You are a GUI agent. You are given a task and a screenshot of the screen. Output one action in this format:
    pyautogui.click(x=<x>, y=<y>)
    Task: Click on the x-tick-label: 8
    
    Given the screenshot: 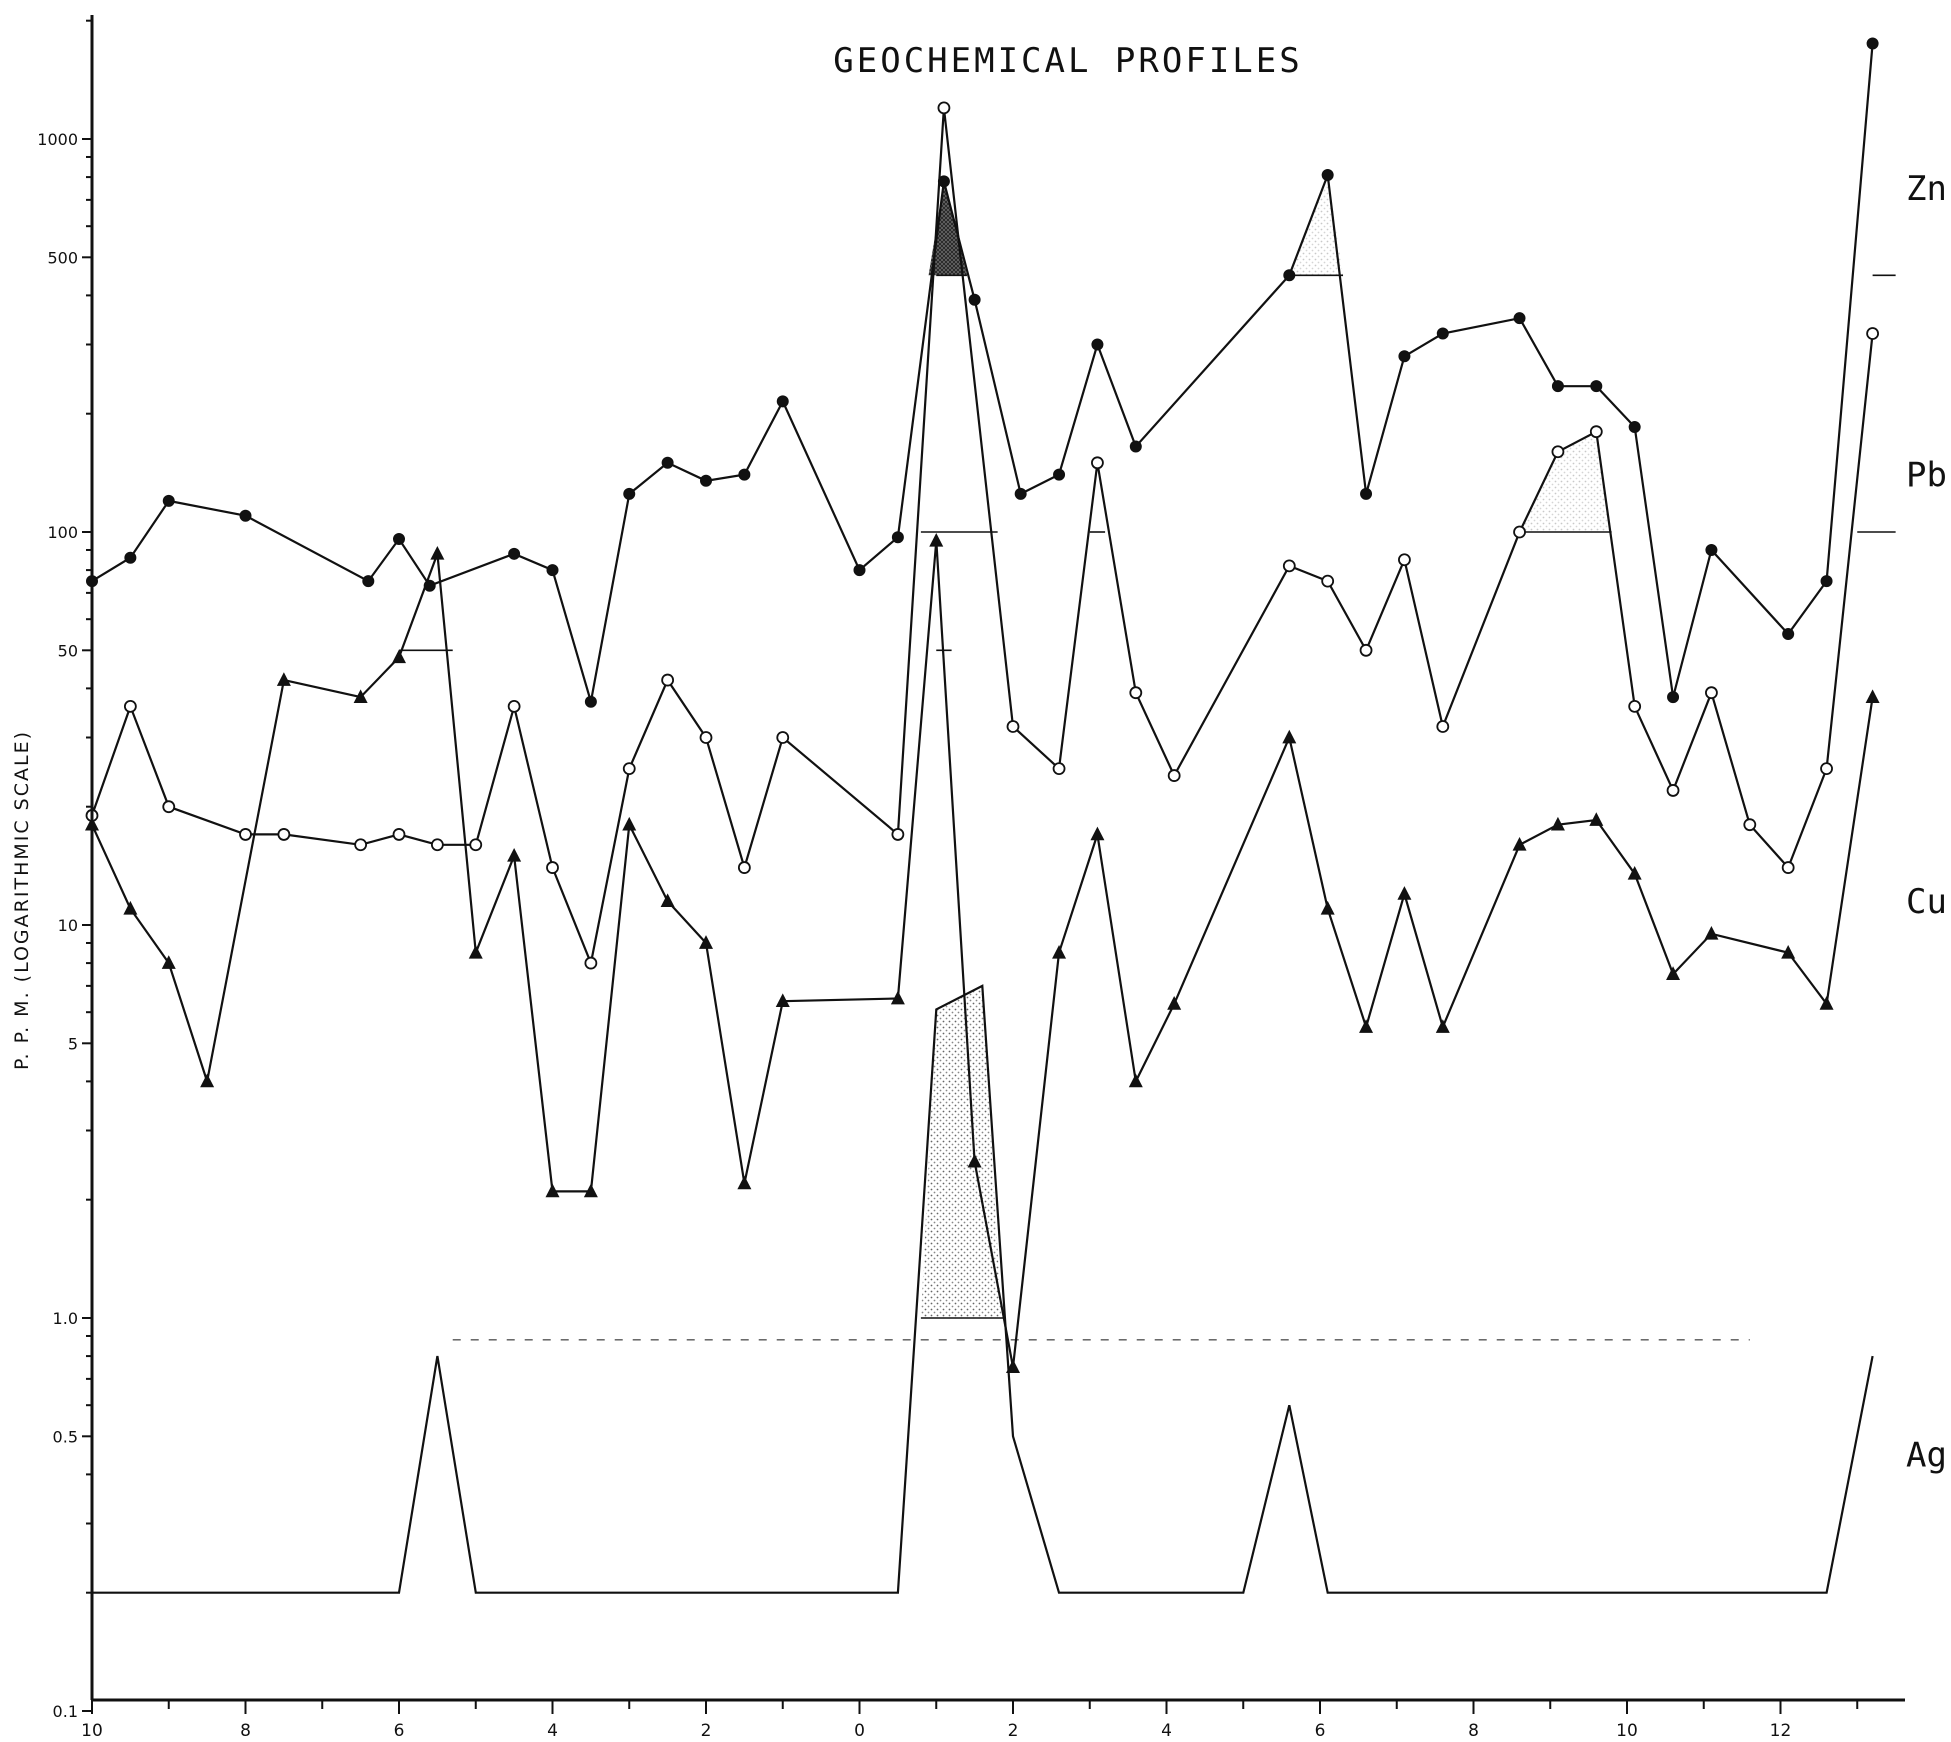 What is the action you would take?
    pyautogui.click(x=245, y=1731)
    